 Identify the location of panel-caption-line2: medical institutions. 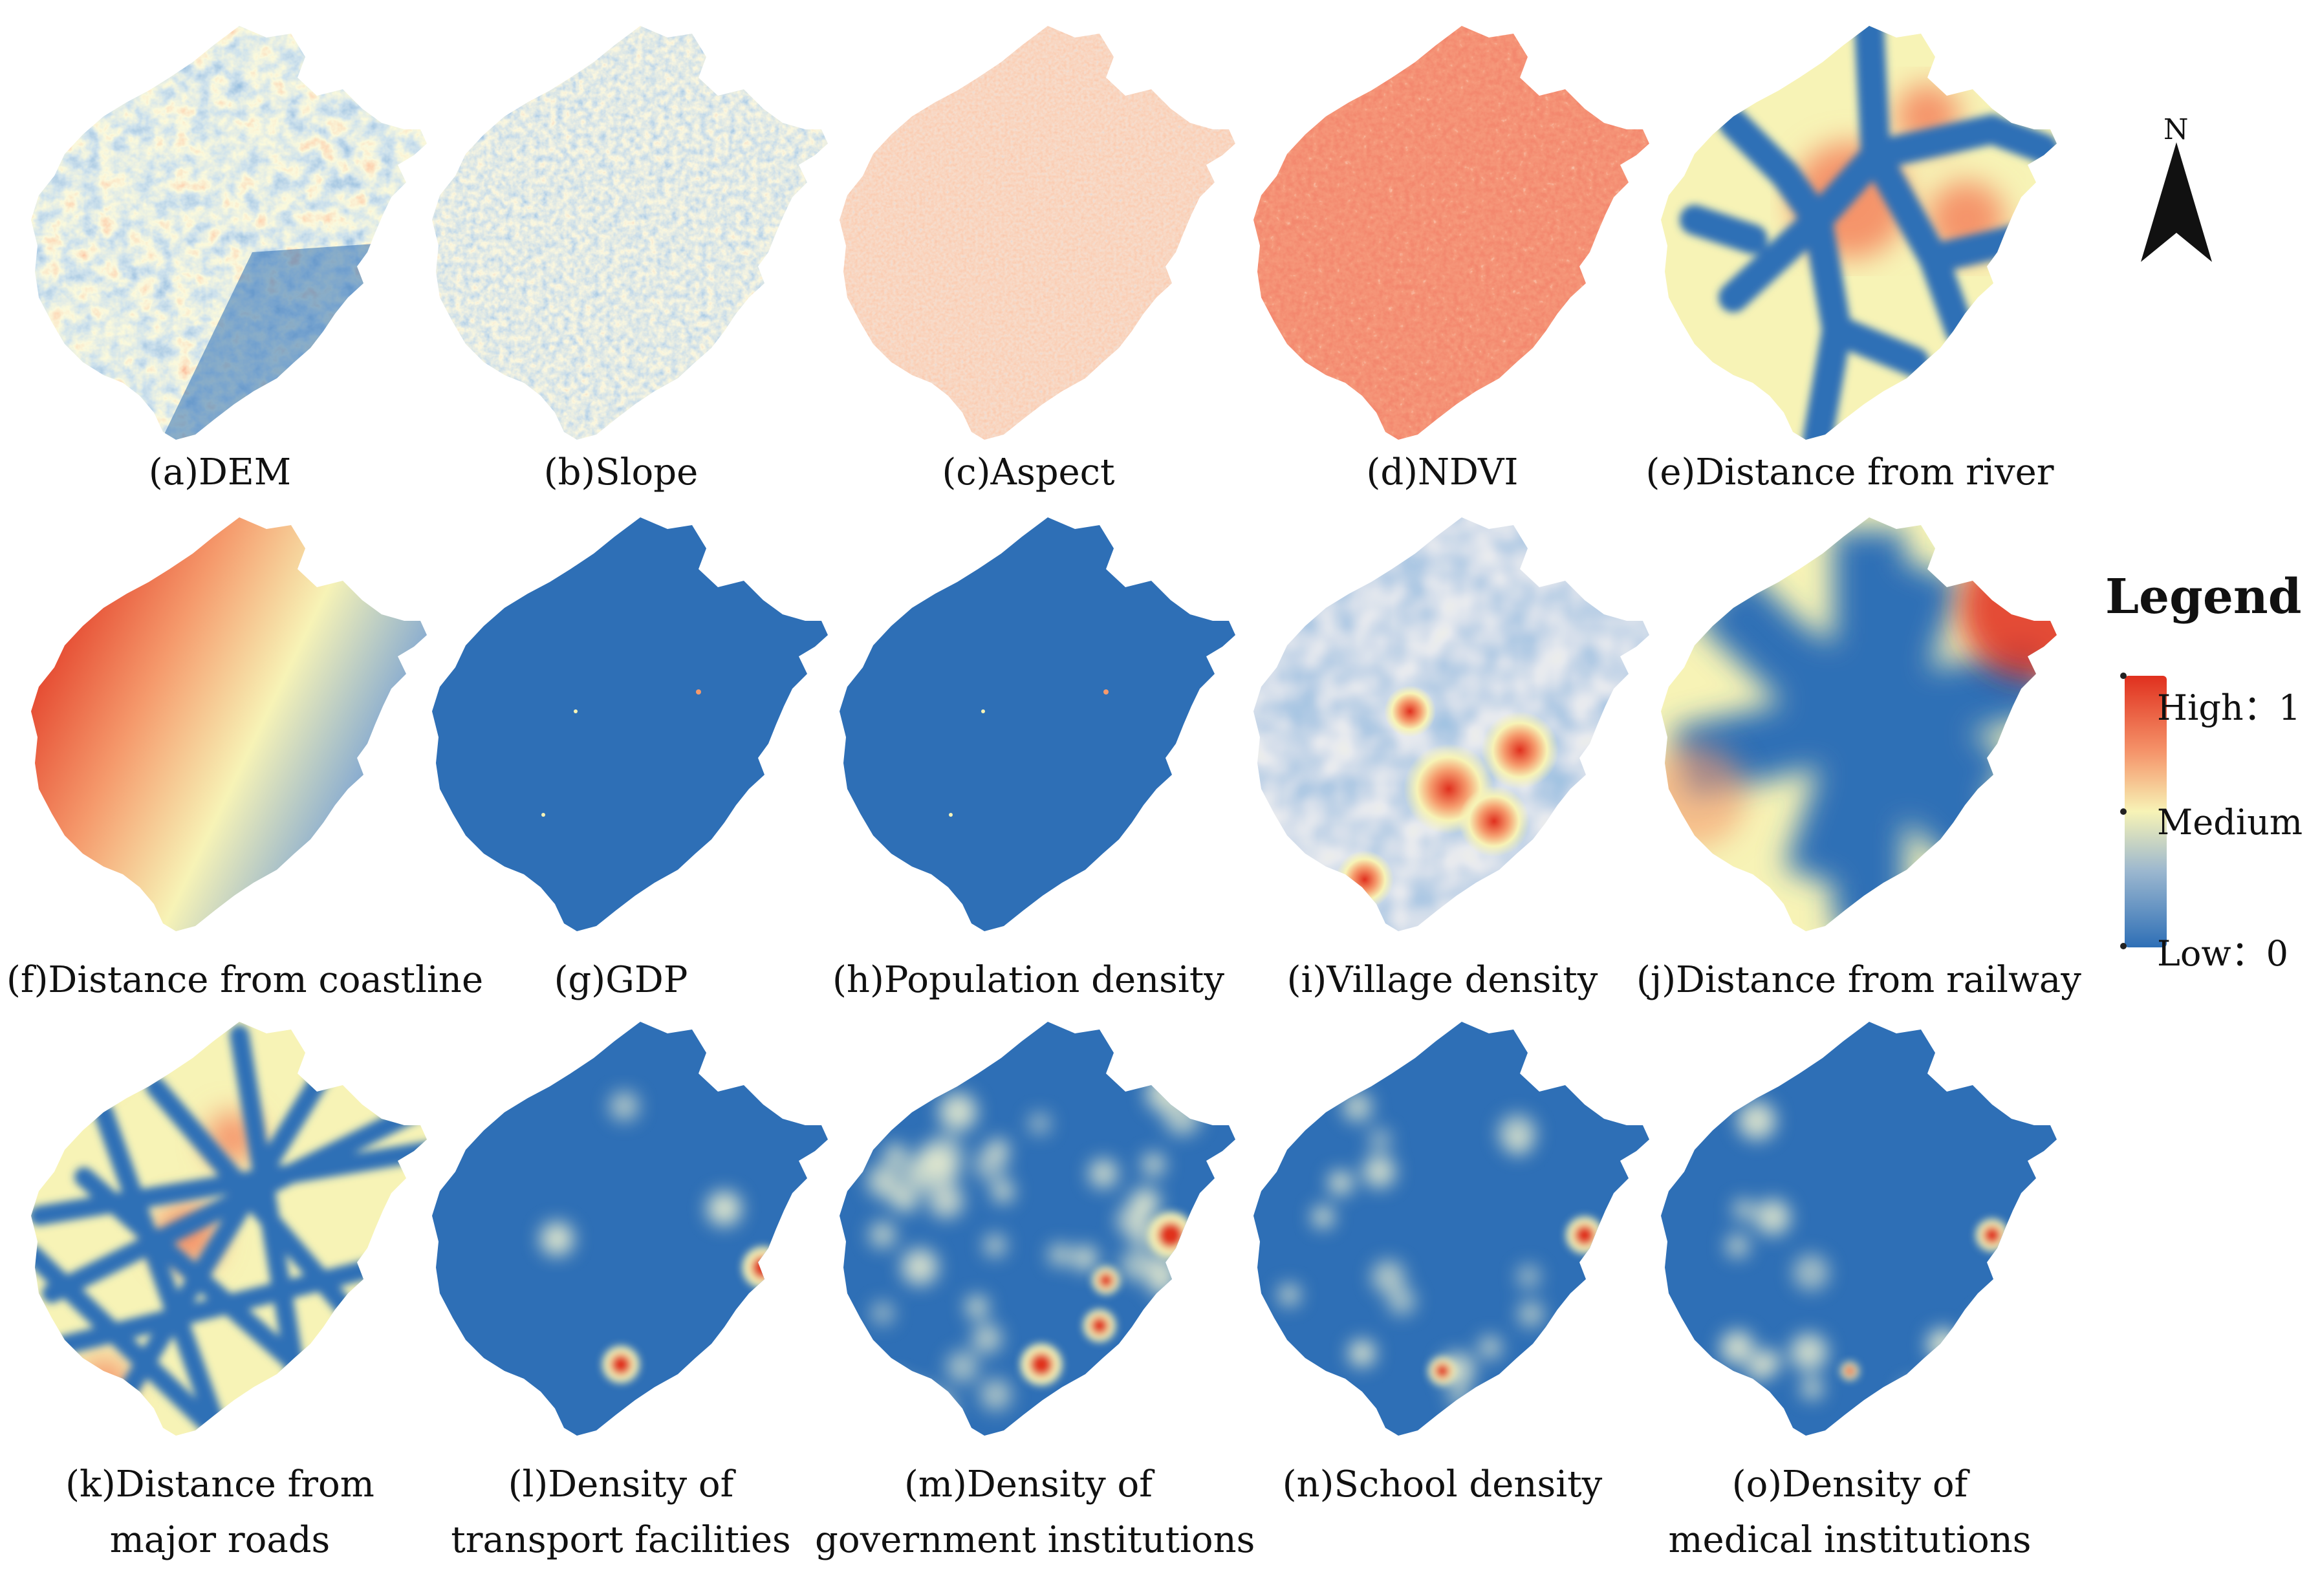
(1850, 1540).